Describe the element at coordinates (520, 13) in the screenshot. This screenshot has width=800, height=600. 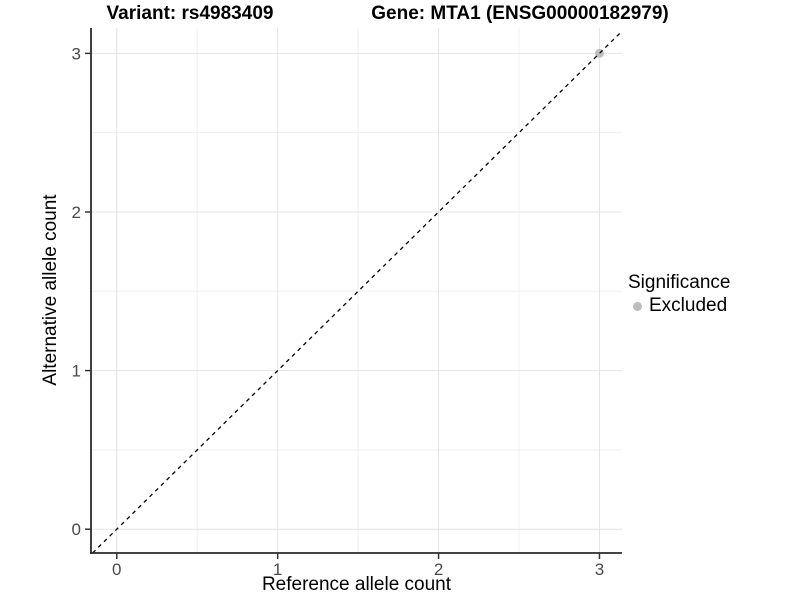
I see `plot-title-gene: Gene: MTA1 (ENSG00000182979)` at that location.